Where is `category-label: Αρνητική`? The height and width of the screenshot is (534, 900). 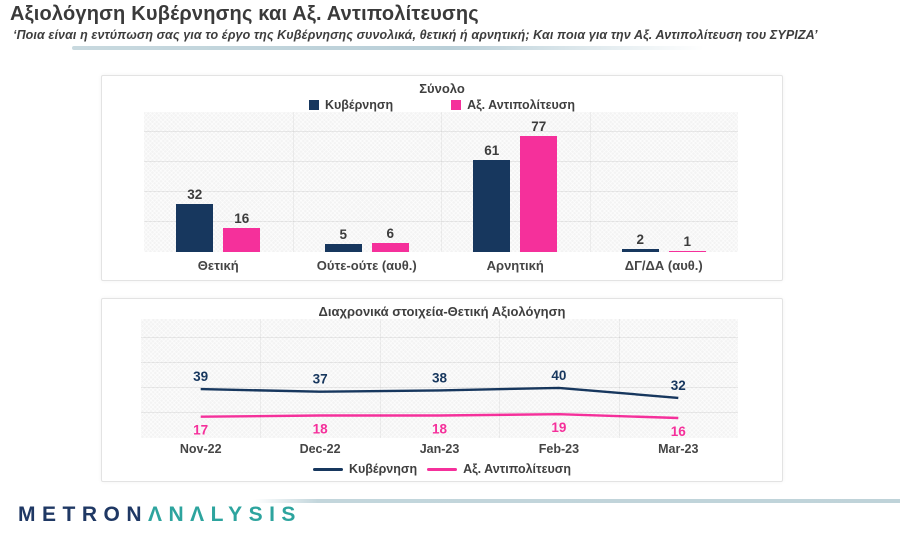 category-label: Αρνητική is located at coordinates (515, 265).